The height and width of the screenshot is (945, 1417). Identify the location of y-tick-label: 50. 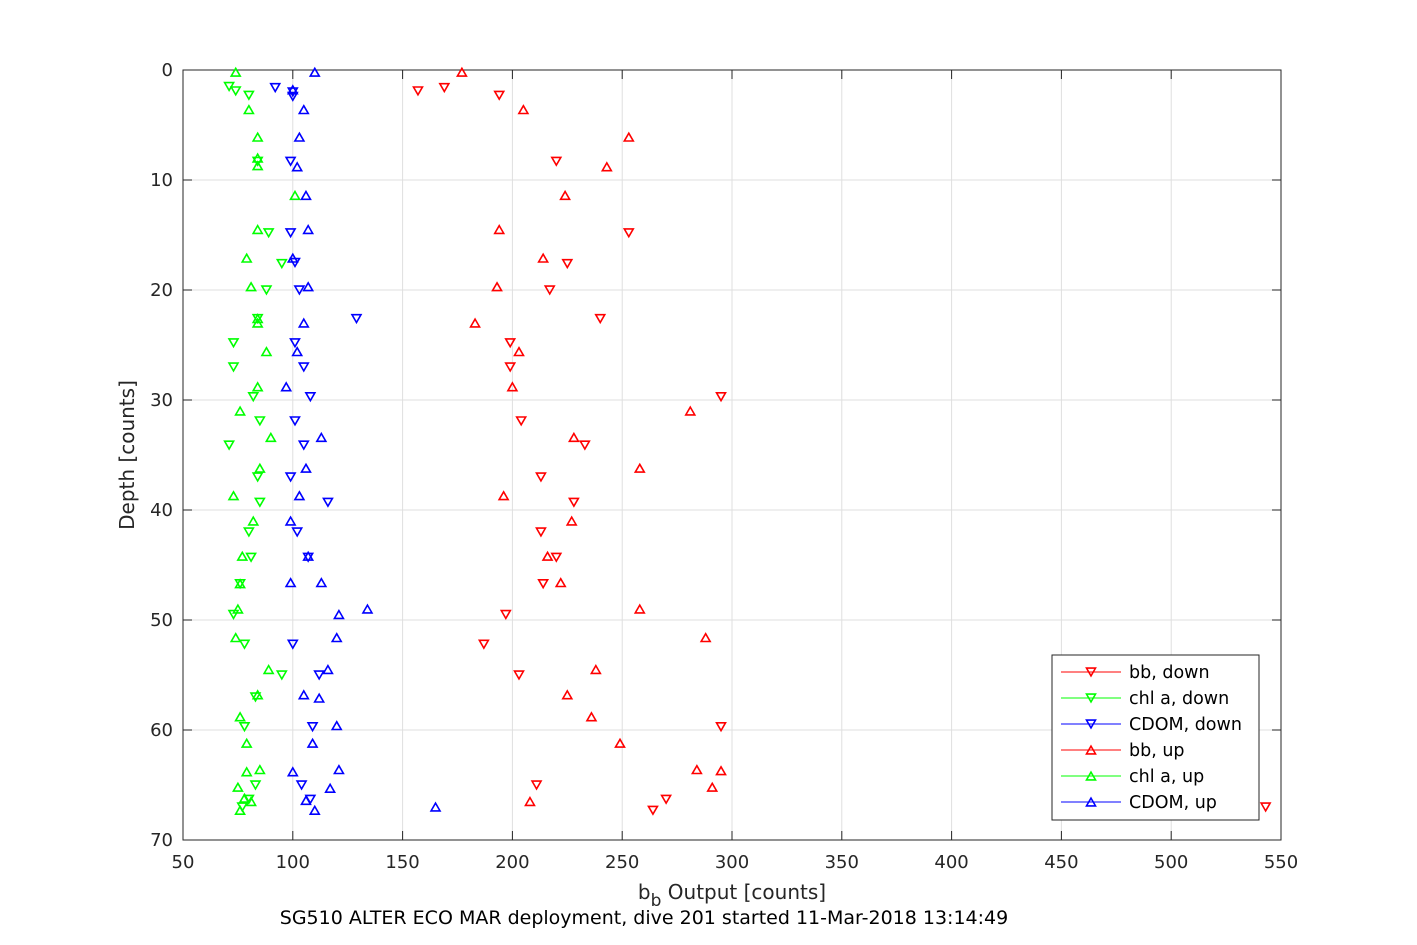
(161, 620).